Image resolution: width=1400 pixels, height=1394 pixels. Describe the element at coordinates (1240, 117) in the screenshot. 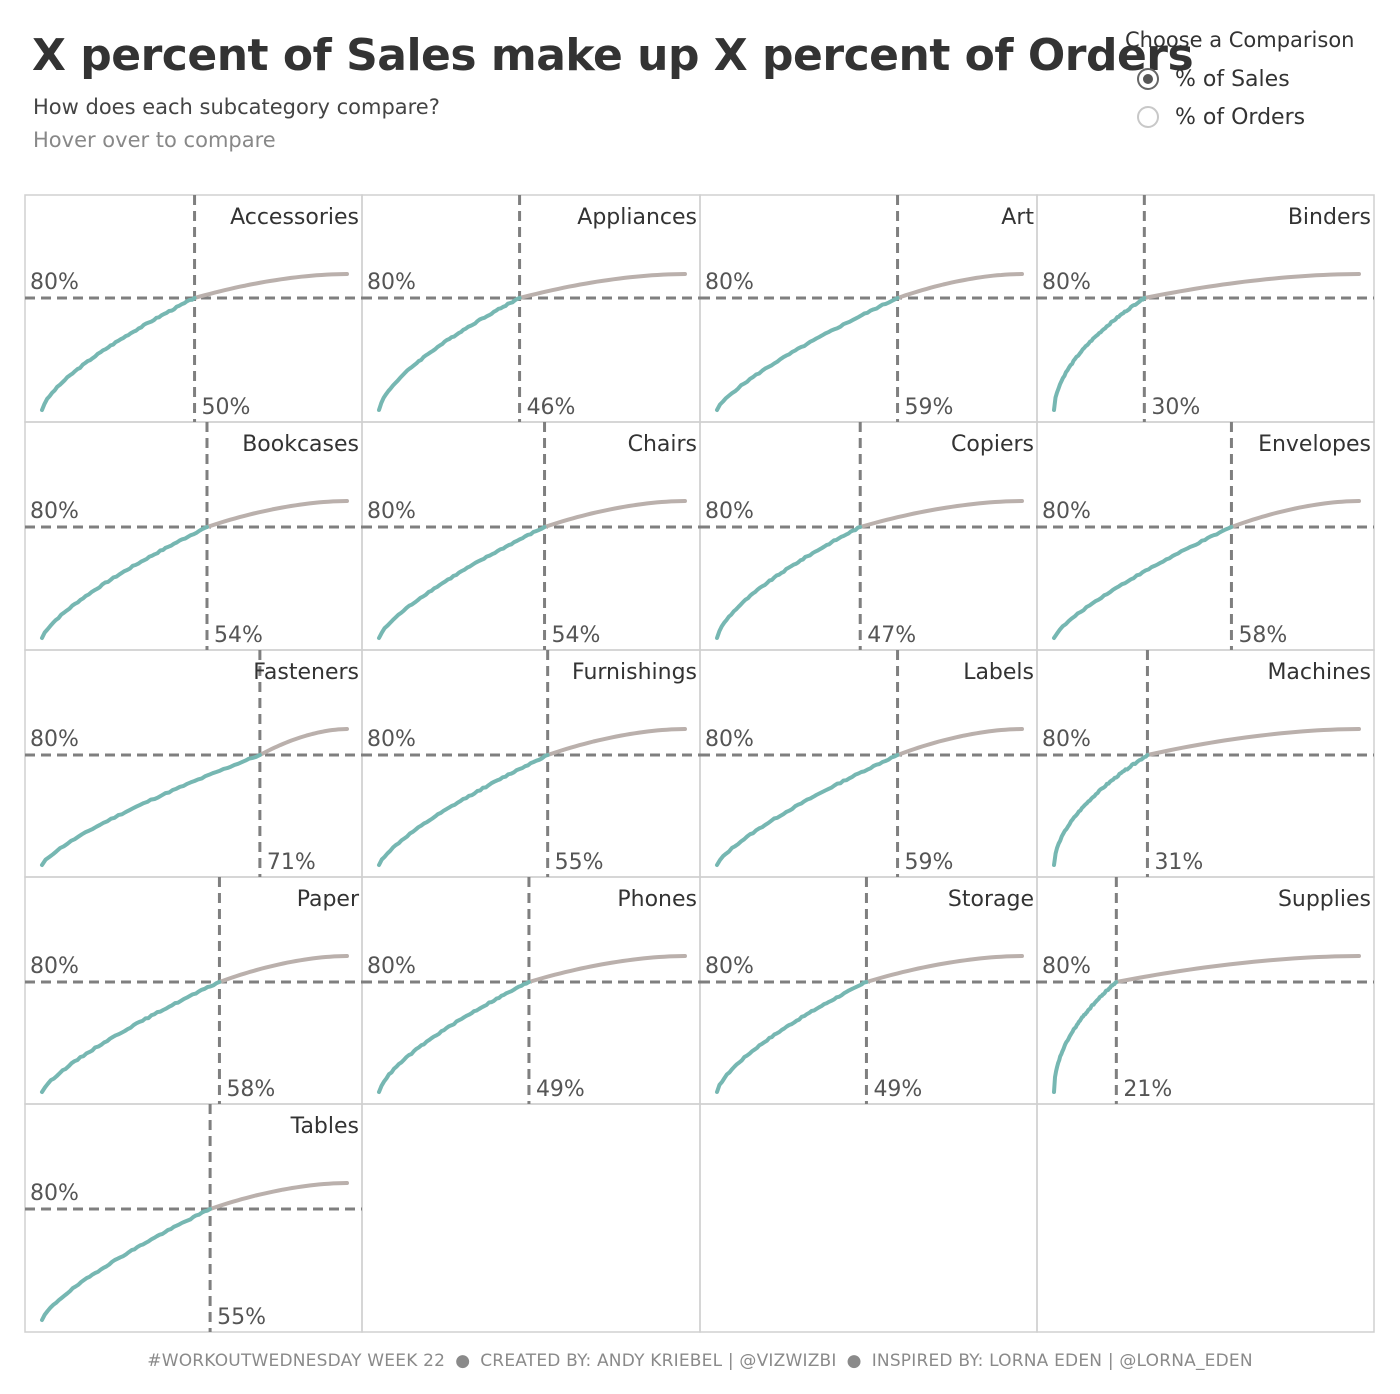

I see `option-label-orders: % of Orders` at that location.